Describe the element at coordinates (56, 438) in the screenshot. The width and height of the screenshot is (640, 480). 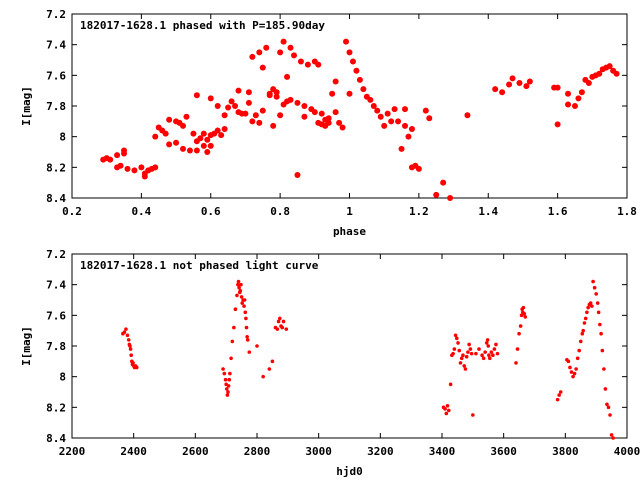
I see `unphased-y-tick-label: 8.4` at that location.